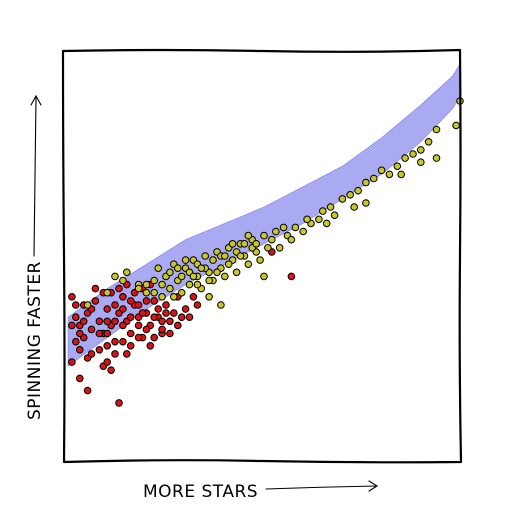  I want to click on x-axis-arrow, so click(322, 486).